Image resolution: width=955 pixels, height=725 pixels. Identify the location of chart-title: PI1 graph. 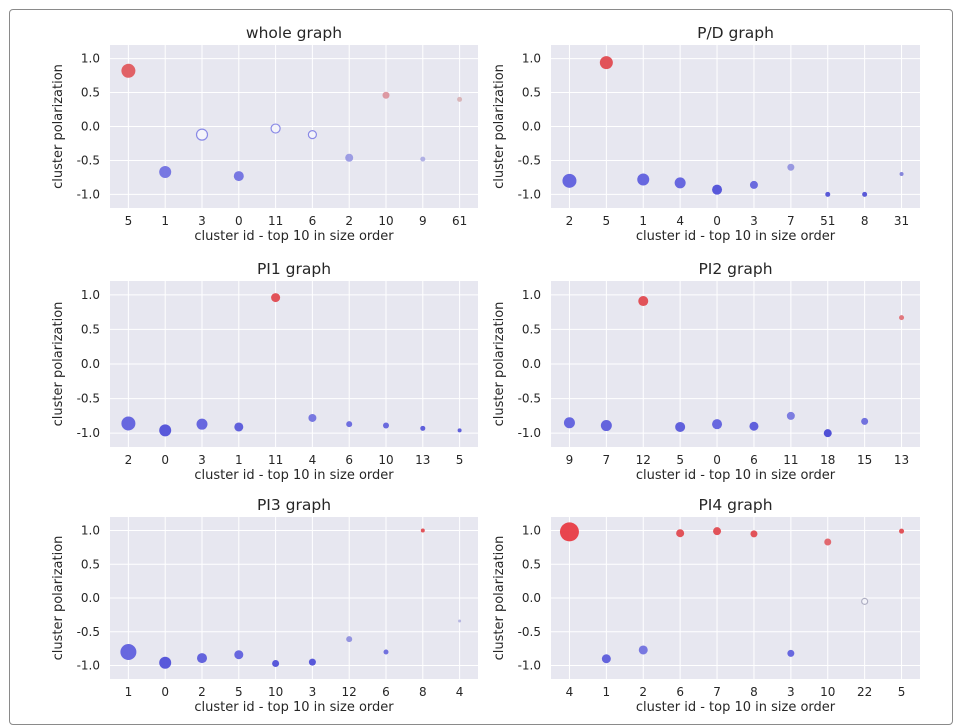
(294, 269).